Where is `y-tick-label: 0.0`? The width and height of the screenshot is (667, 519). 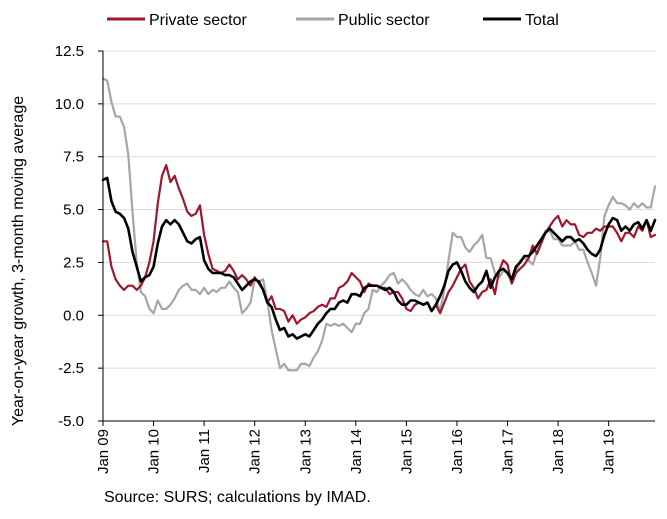 y-tick-label: 0.0 is located at coordinates (73, 315).